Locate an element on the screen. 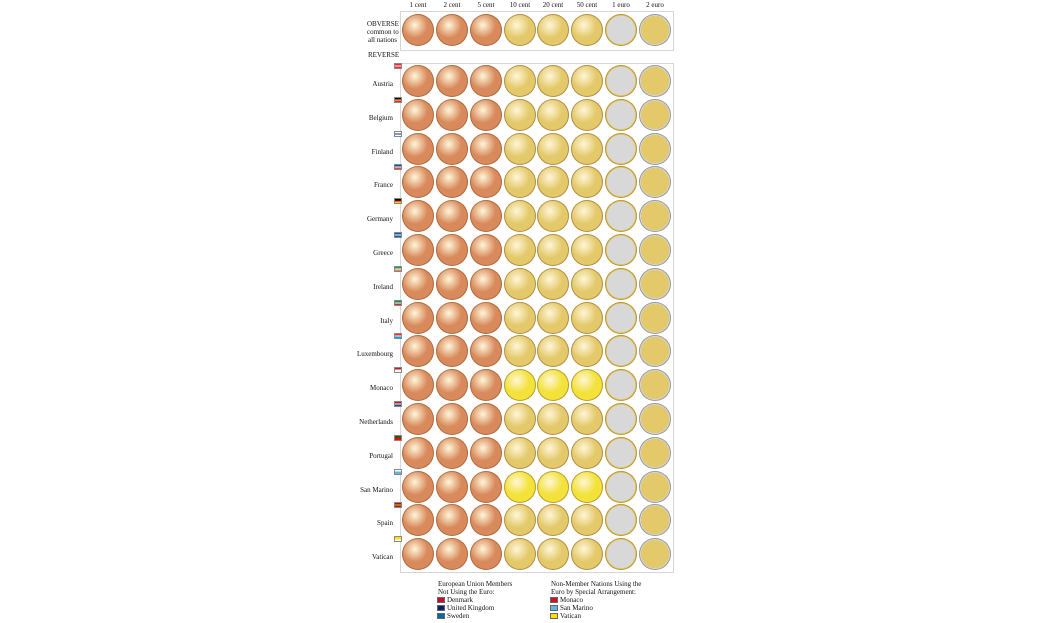 This screenshot has width=1043, height=623. obverse-label-1: OBVERSE is located at coordinates (383, 24).